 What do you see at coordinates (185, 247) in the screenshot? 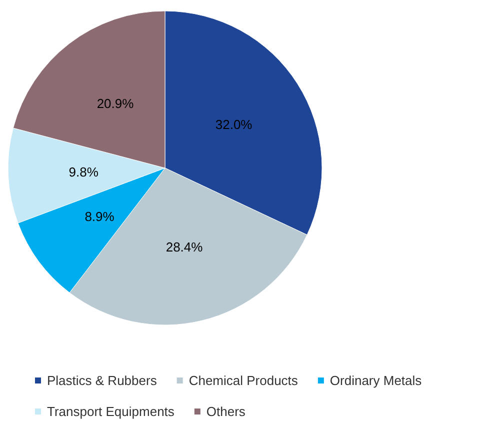
I see `data-label: 28.4%` at bounding box center [185, 247].